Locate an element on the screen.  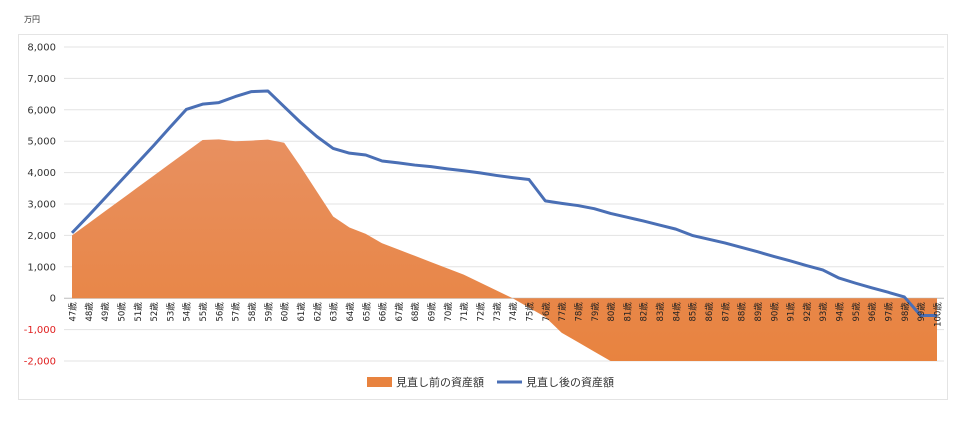
y-tick-label: 8,000 is located at coordinates (41, 48).